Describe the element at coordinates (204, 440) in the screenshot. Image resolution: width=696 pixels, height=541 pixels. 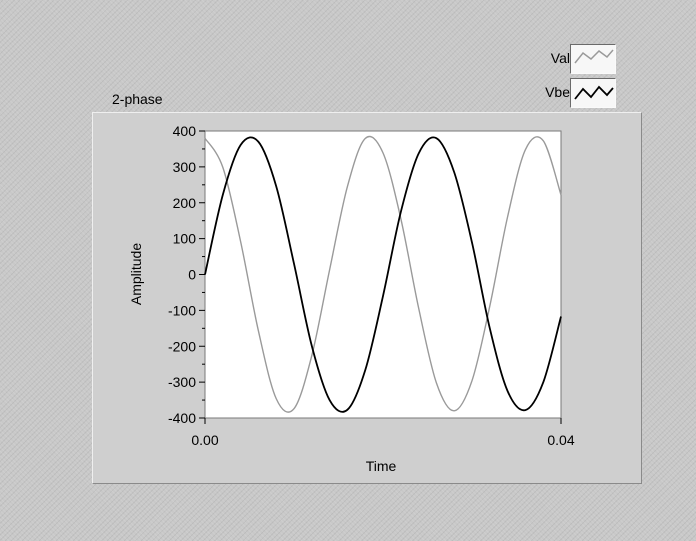
I see `x-tick-label: 0.00` at that location.